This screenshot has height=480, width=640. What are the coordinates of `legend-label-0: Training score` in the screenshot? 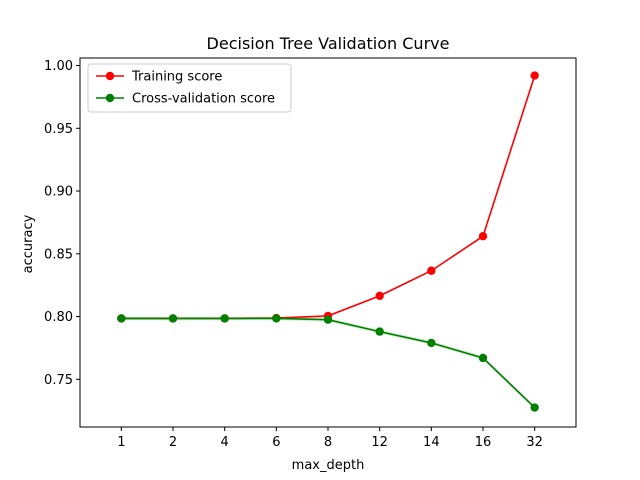 It's located at (176, 77).